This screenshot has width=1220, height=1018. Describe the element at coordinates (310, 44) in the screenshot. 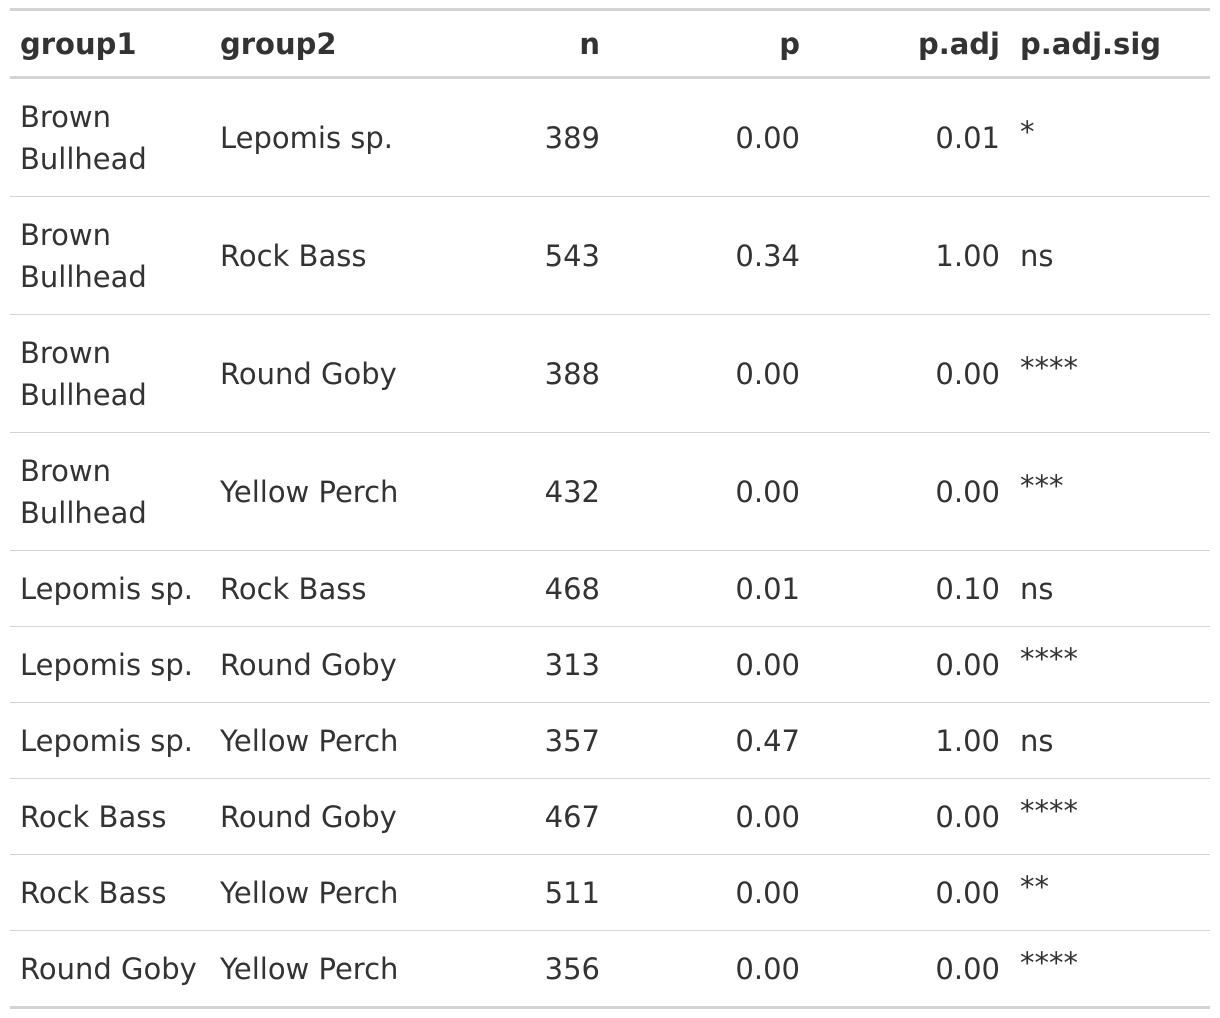

I see `header-group2: group2` at that location.